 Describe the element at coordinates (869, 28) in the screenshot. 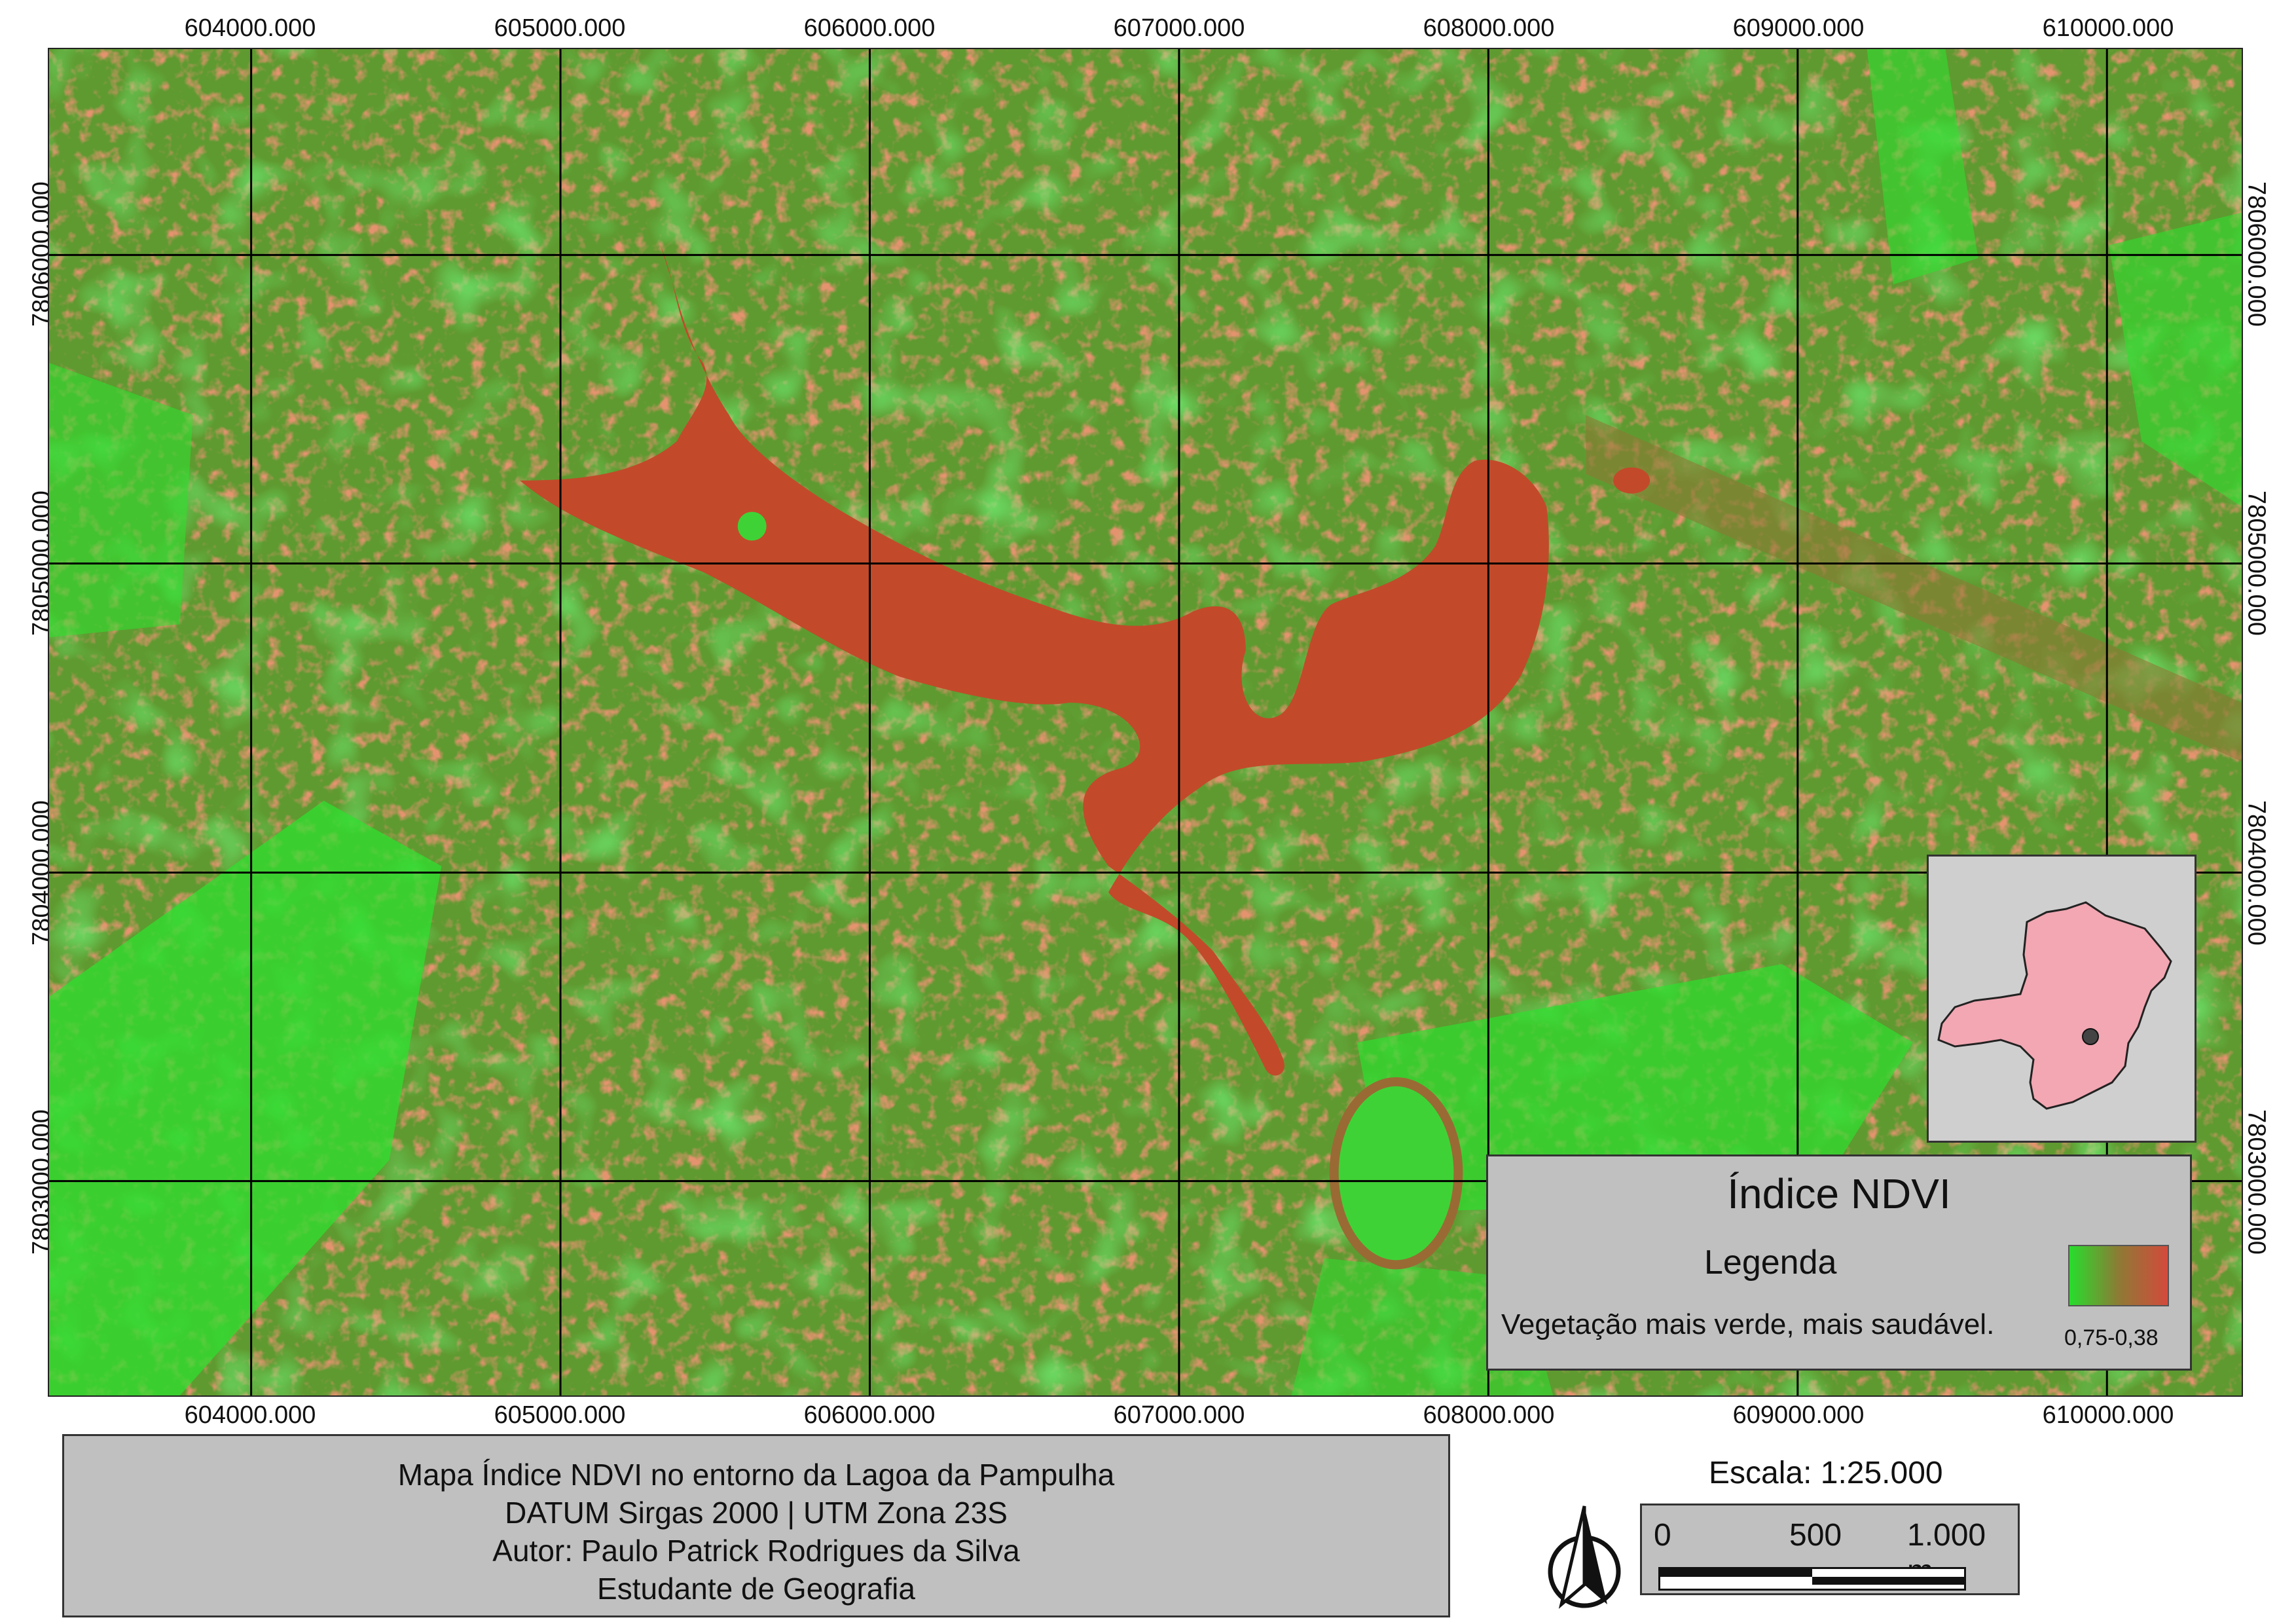

I see `x-tick-label-top: 606000.000` at that location.